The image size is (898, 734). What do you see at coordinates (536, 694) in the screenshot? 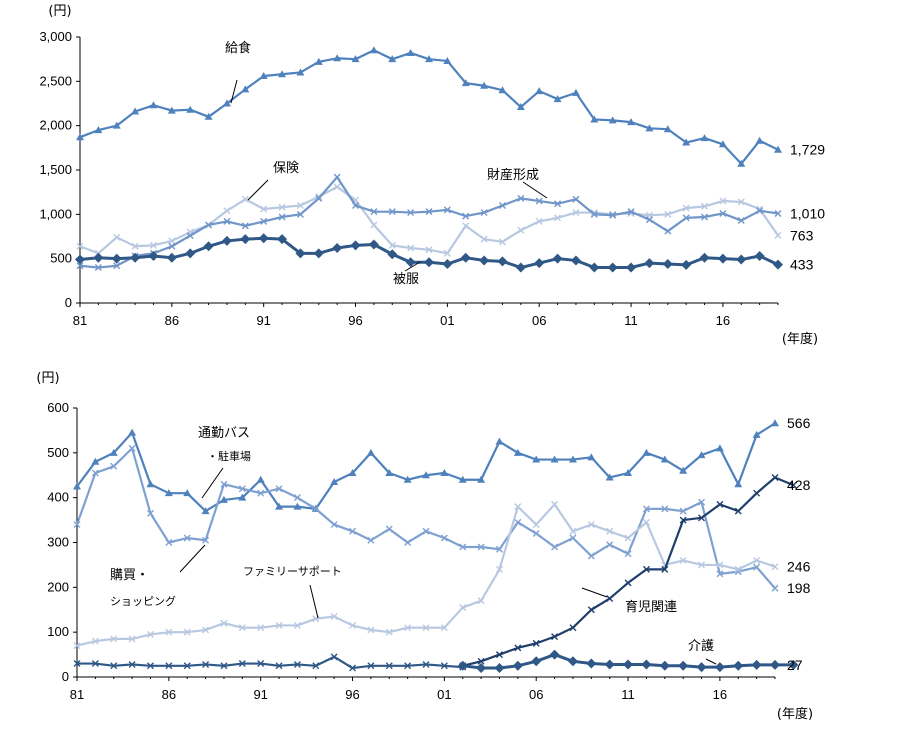
I see `x-tick-label: 06` at bounding box center [536, 694].